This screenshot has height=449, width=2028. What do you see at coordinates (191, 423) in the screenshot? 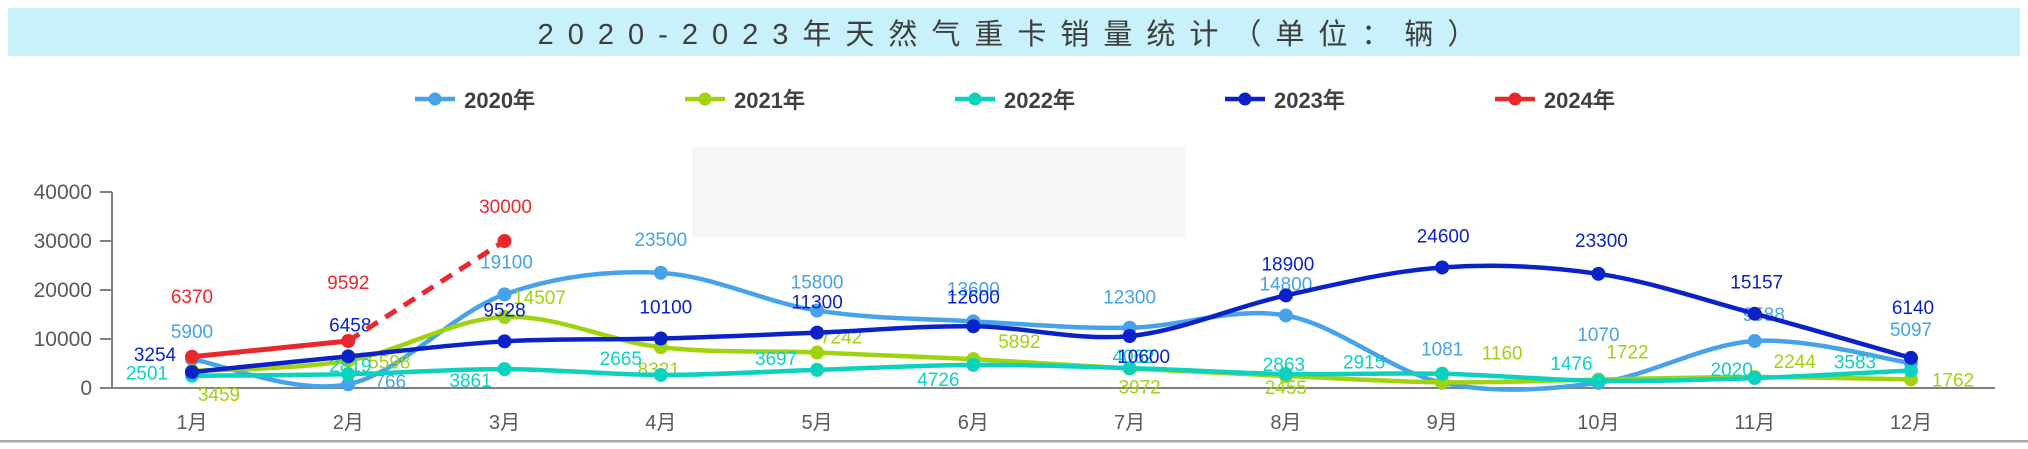
I see `x-axis-month-label: 1月` at bounding box center [191, 423].